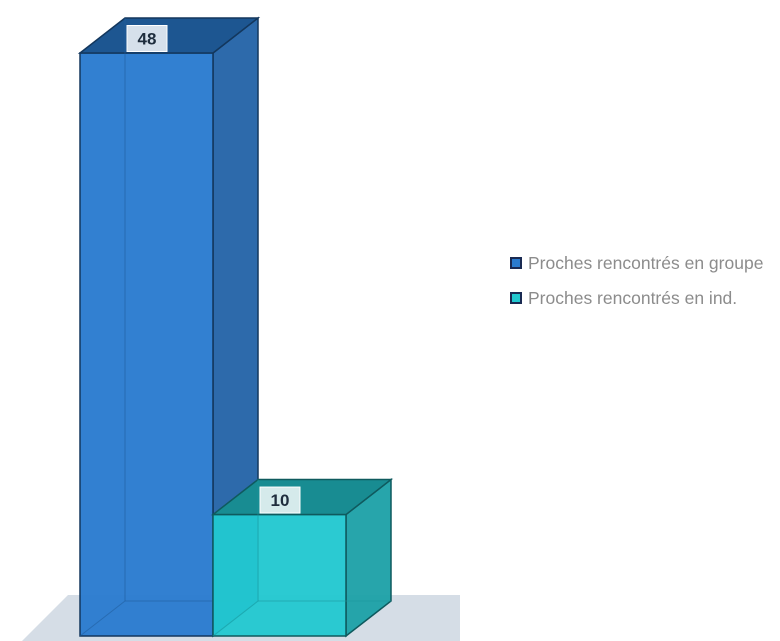 The image size is (780, 641). Describe the element at coordinates (279, 575) in the screenshot. I see `bar-front-ind` at that location.